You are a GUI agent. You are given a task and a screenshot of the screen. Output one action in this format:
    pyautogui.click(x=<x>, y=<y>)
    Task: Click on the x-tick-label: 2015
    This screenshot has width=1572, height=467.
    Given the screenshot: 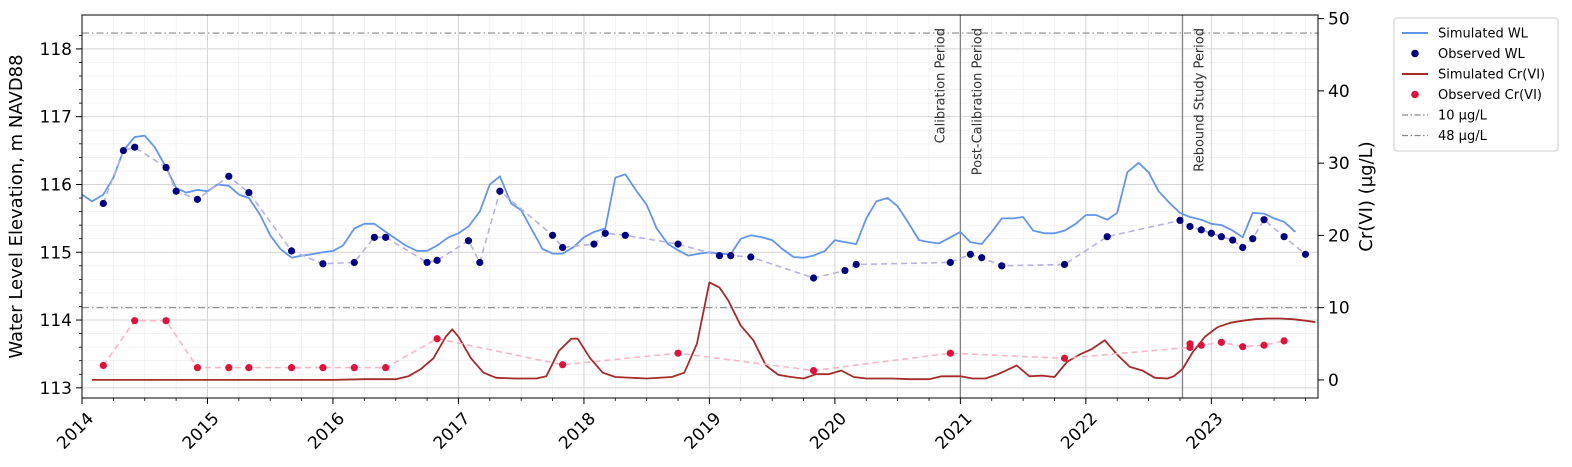 What is the action you would take?
    pyautogui.click(x=201, y=431)
    